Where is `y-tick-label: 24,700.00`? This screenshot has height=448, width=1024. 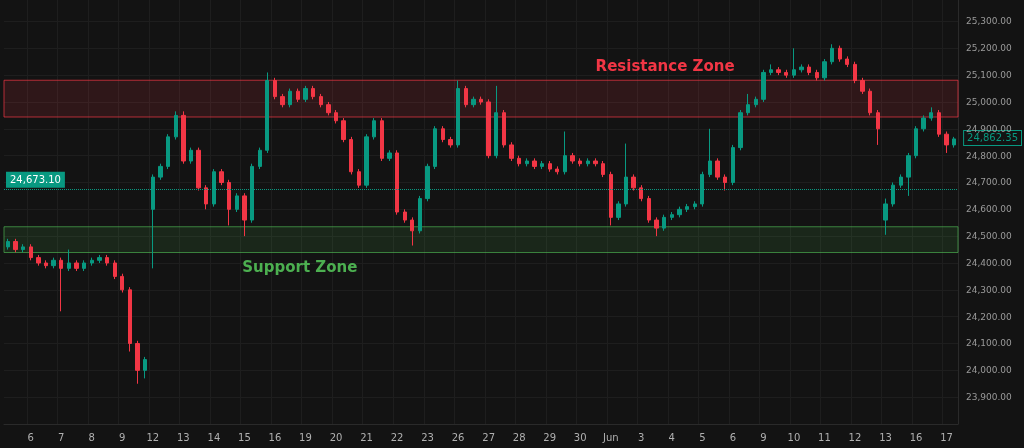
y-tick-label: 24,700.00 is located at coordinates (989, 182).